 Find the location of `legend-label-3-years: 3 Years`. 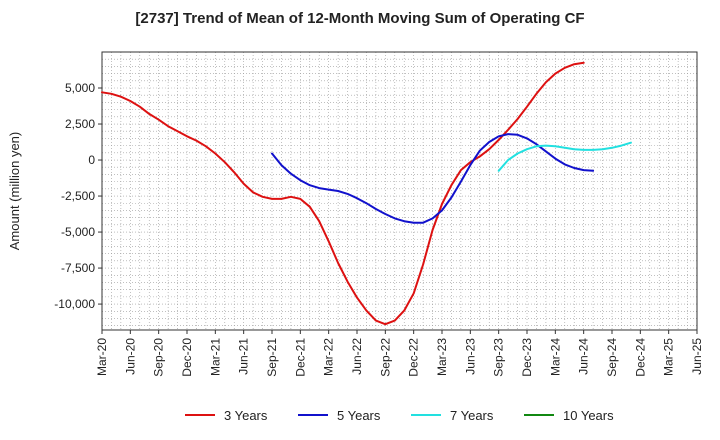

legend-label-3-years: 3 Years is located at coordinates (246, 415).